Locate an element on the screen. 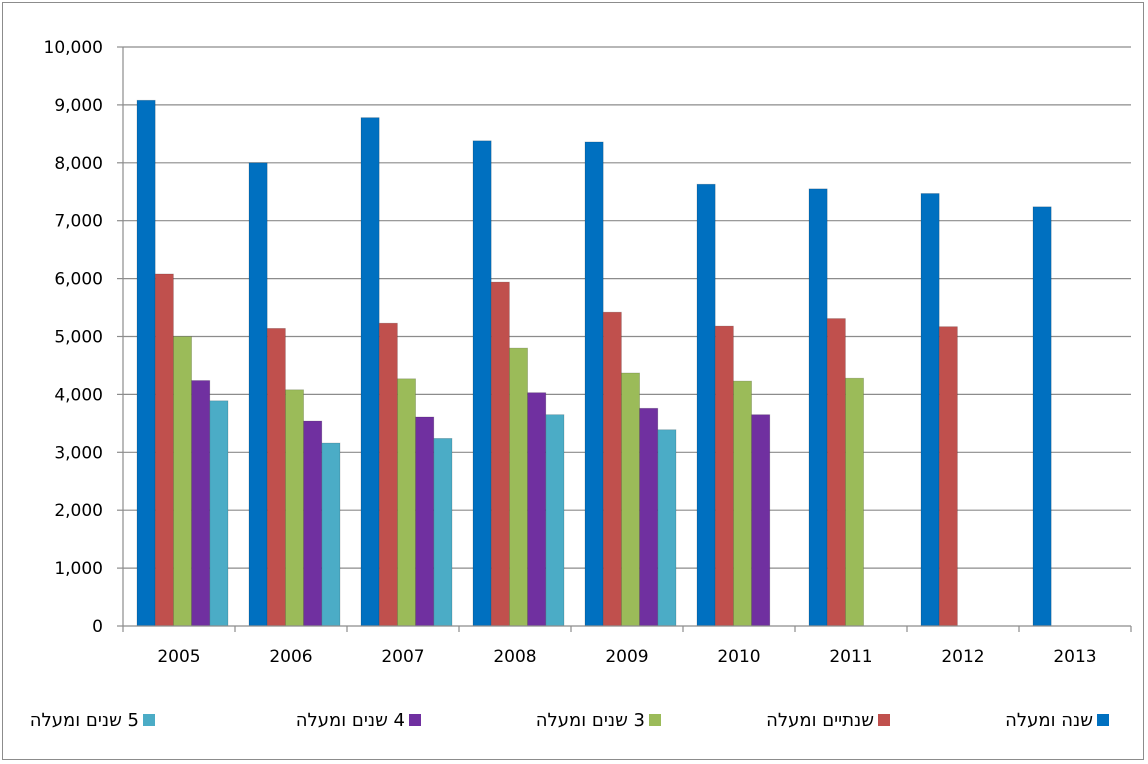  y-tick-label: 9,000 is located at coordinates (78, 106).